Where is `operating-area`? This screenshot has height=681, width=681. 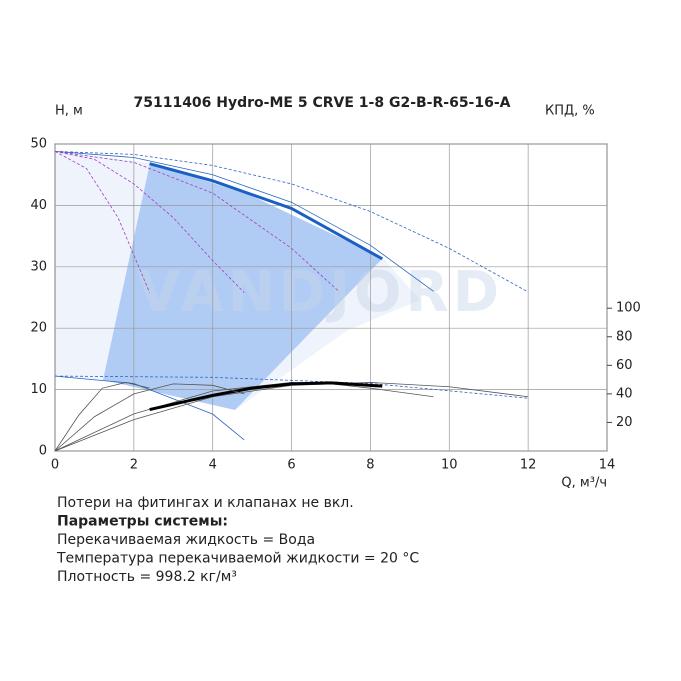
operating-area is located at coordinates (243, 286).